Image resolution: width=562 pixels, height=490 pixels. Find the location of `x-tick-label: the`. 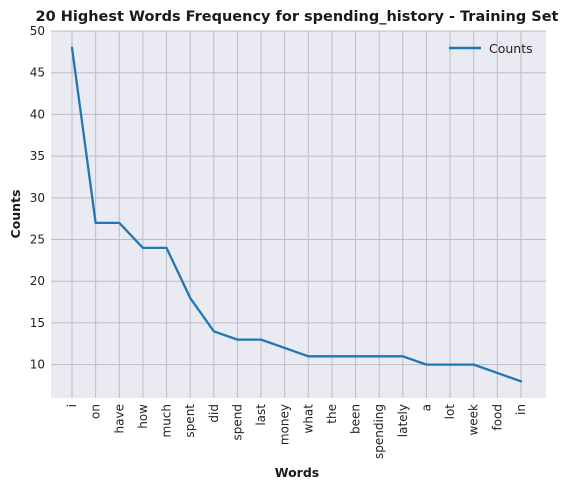

x-tick-label: the is located at coordinates (332, 414).